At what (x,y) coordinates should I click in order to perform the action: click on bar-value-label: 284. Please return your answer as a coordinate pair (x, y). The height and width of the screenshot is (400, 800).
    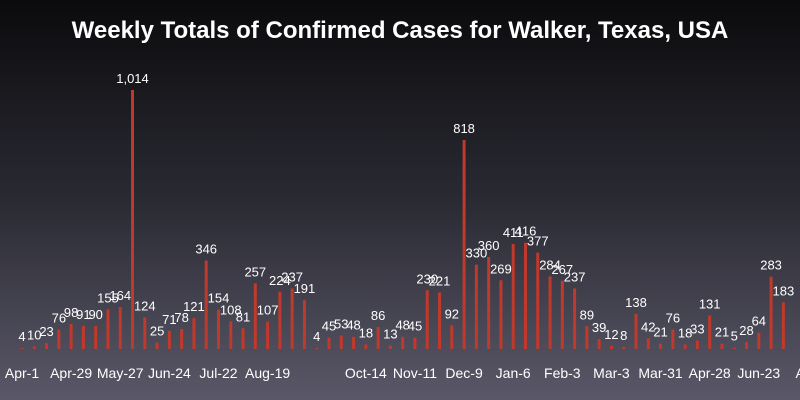
    Looking at the image, I should click on (550, 264).